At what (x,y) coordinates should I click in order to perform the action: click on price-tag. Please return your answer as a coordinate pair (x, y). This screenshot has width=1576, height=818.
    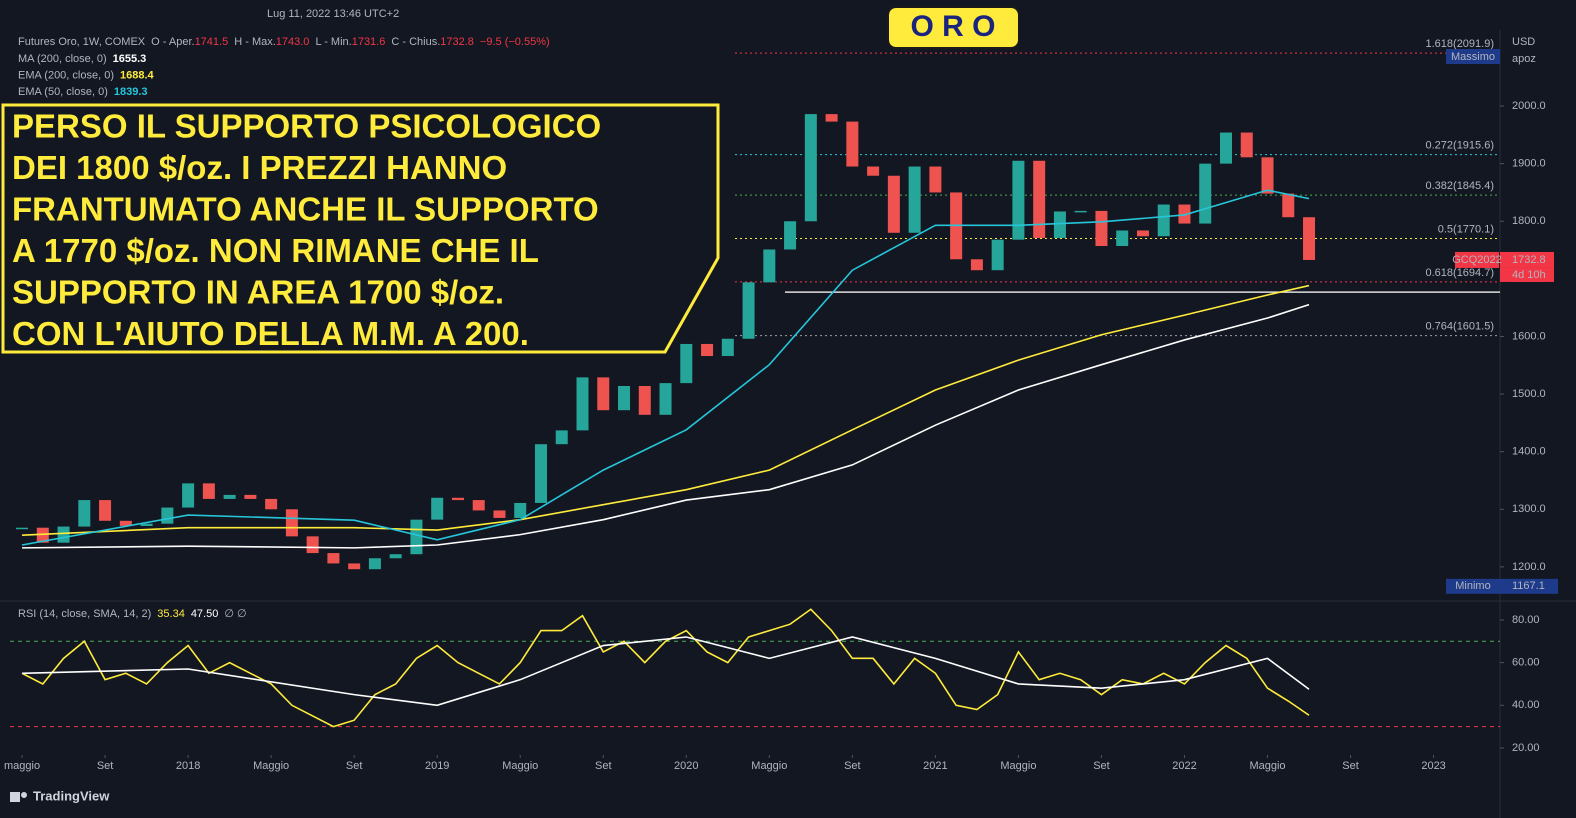
    Looking at the image, I should click on (1527, 259).